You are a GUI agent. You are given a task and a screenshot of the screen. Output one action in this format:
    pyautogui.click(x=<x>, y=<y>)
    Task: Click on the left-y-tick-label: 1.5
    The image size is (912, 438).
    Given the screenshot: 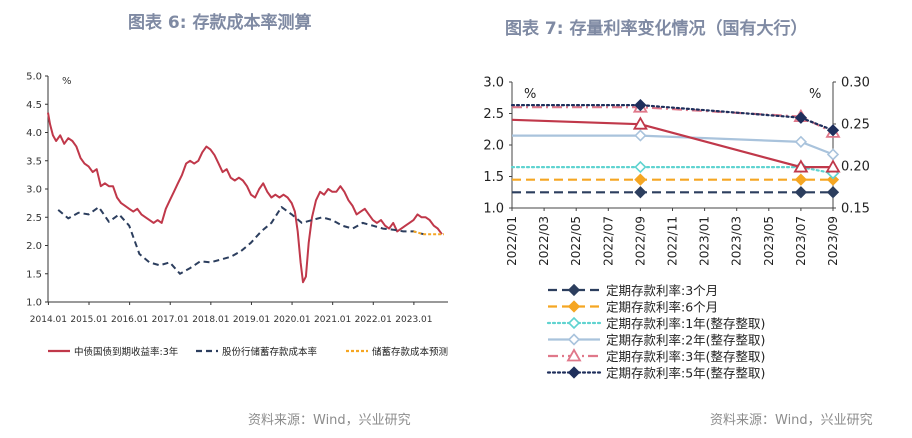 What is the action you would take?
    pyautogui.click(x=34, y=274)
    